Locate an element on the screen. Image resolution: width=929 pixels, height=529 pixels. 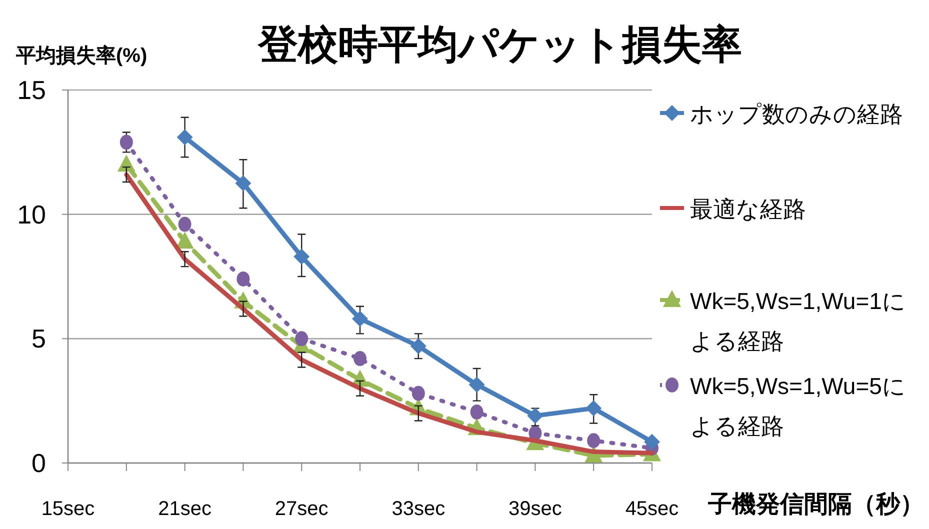
legend-label: ホップ数のみの経路 is located at coordinates (796, 114).